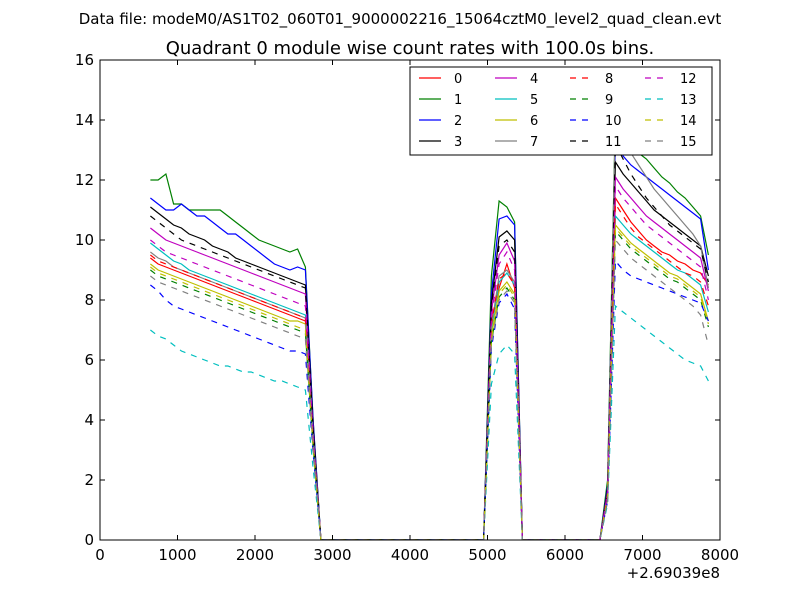 This screenshot has width=800, height=604. I want to click on x-tick-label: 6000, so click(565, 555).